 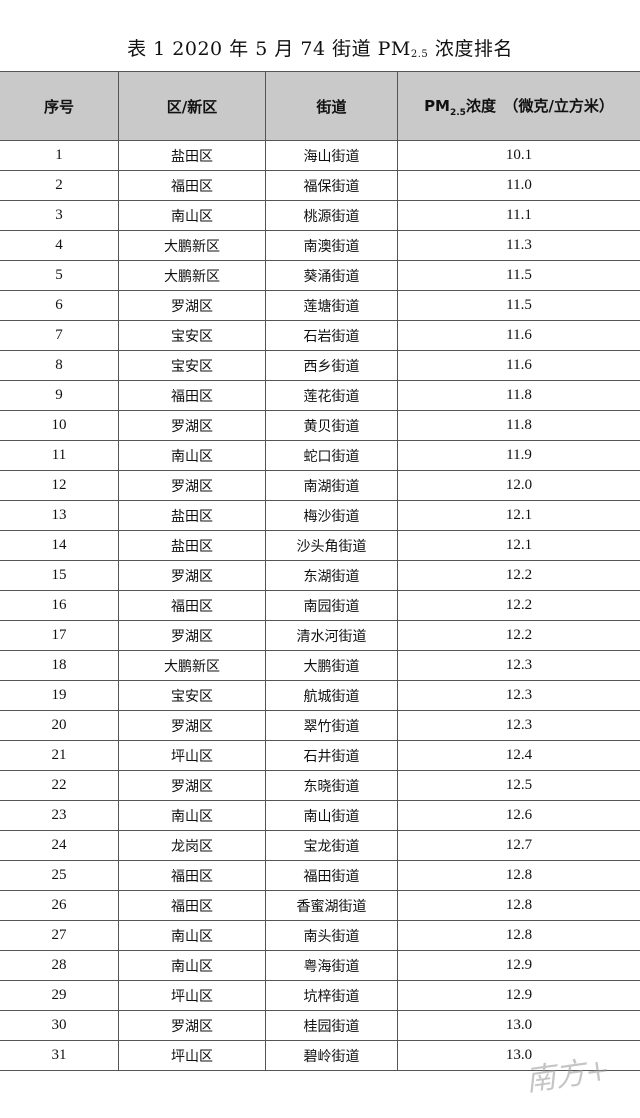 I want to click on street-cell: 坑梓街道, so click(x=331, y=995).